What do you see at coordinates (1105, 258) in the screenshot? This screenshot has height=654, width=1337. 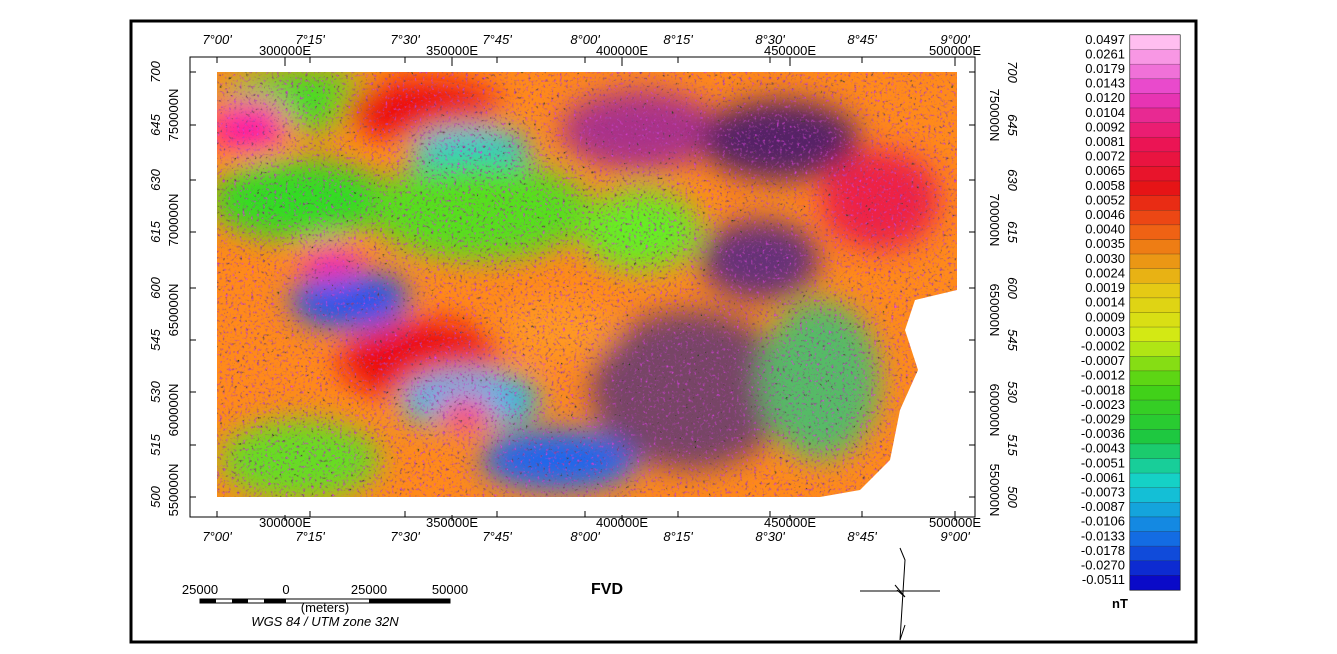 I see `colorbar-label: 0.0030` at bounding box center [1105, 258].